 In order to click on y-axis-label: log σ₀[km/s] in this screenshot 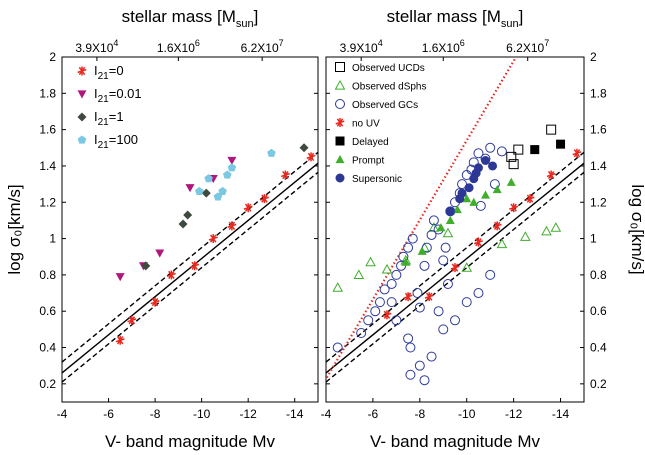, I will do `click(636, 229)`.